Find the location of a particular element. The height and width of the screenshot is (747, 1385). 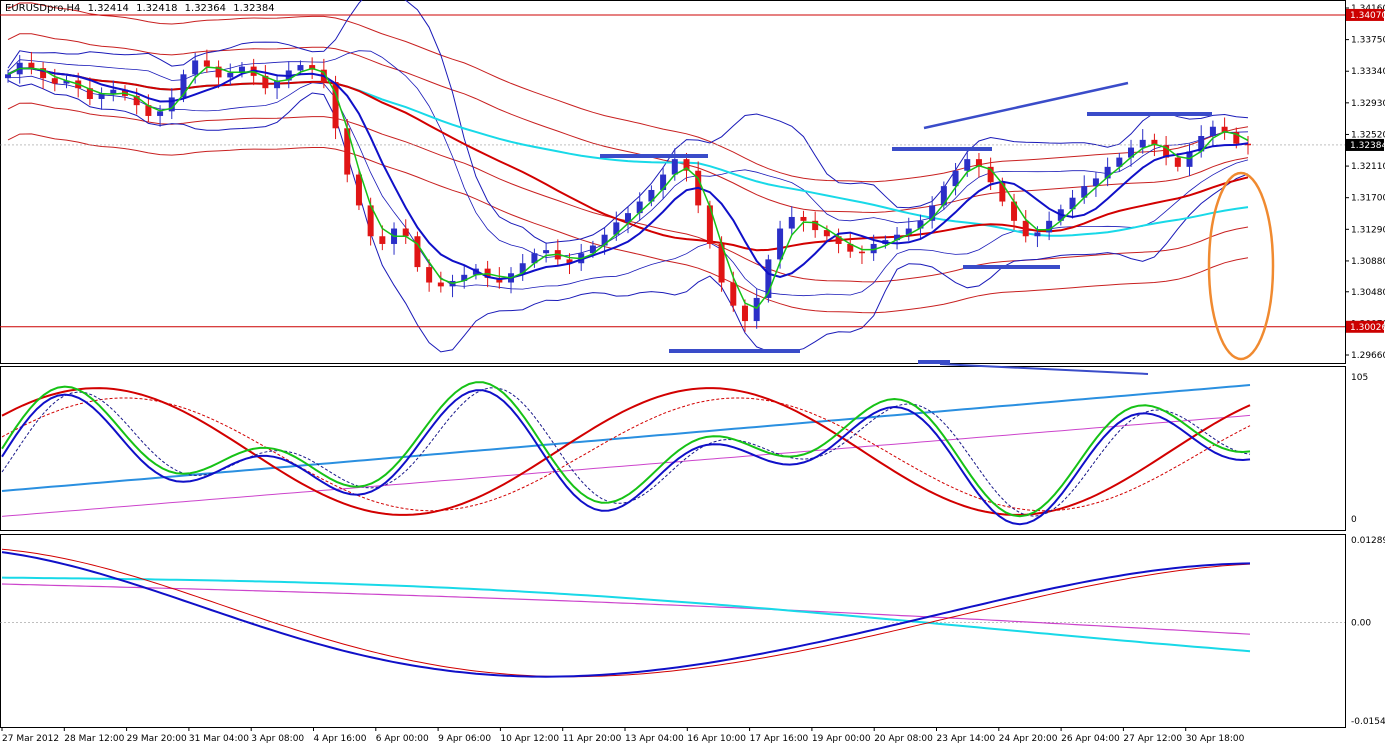

ellipse-annotation is located at coordinates (1241, 266).